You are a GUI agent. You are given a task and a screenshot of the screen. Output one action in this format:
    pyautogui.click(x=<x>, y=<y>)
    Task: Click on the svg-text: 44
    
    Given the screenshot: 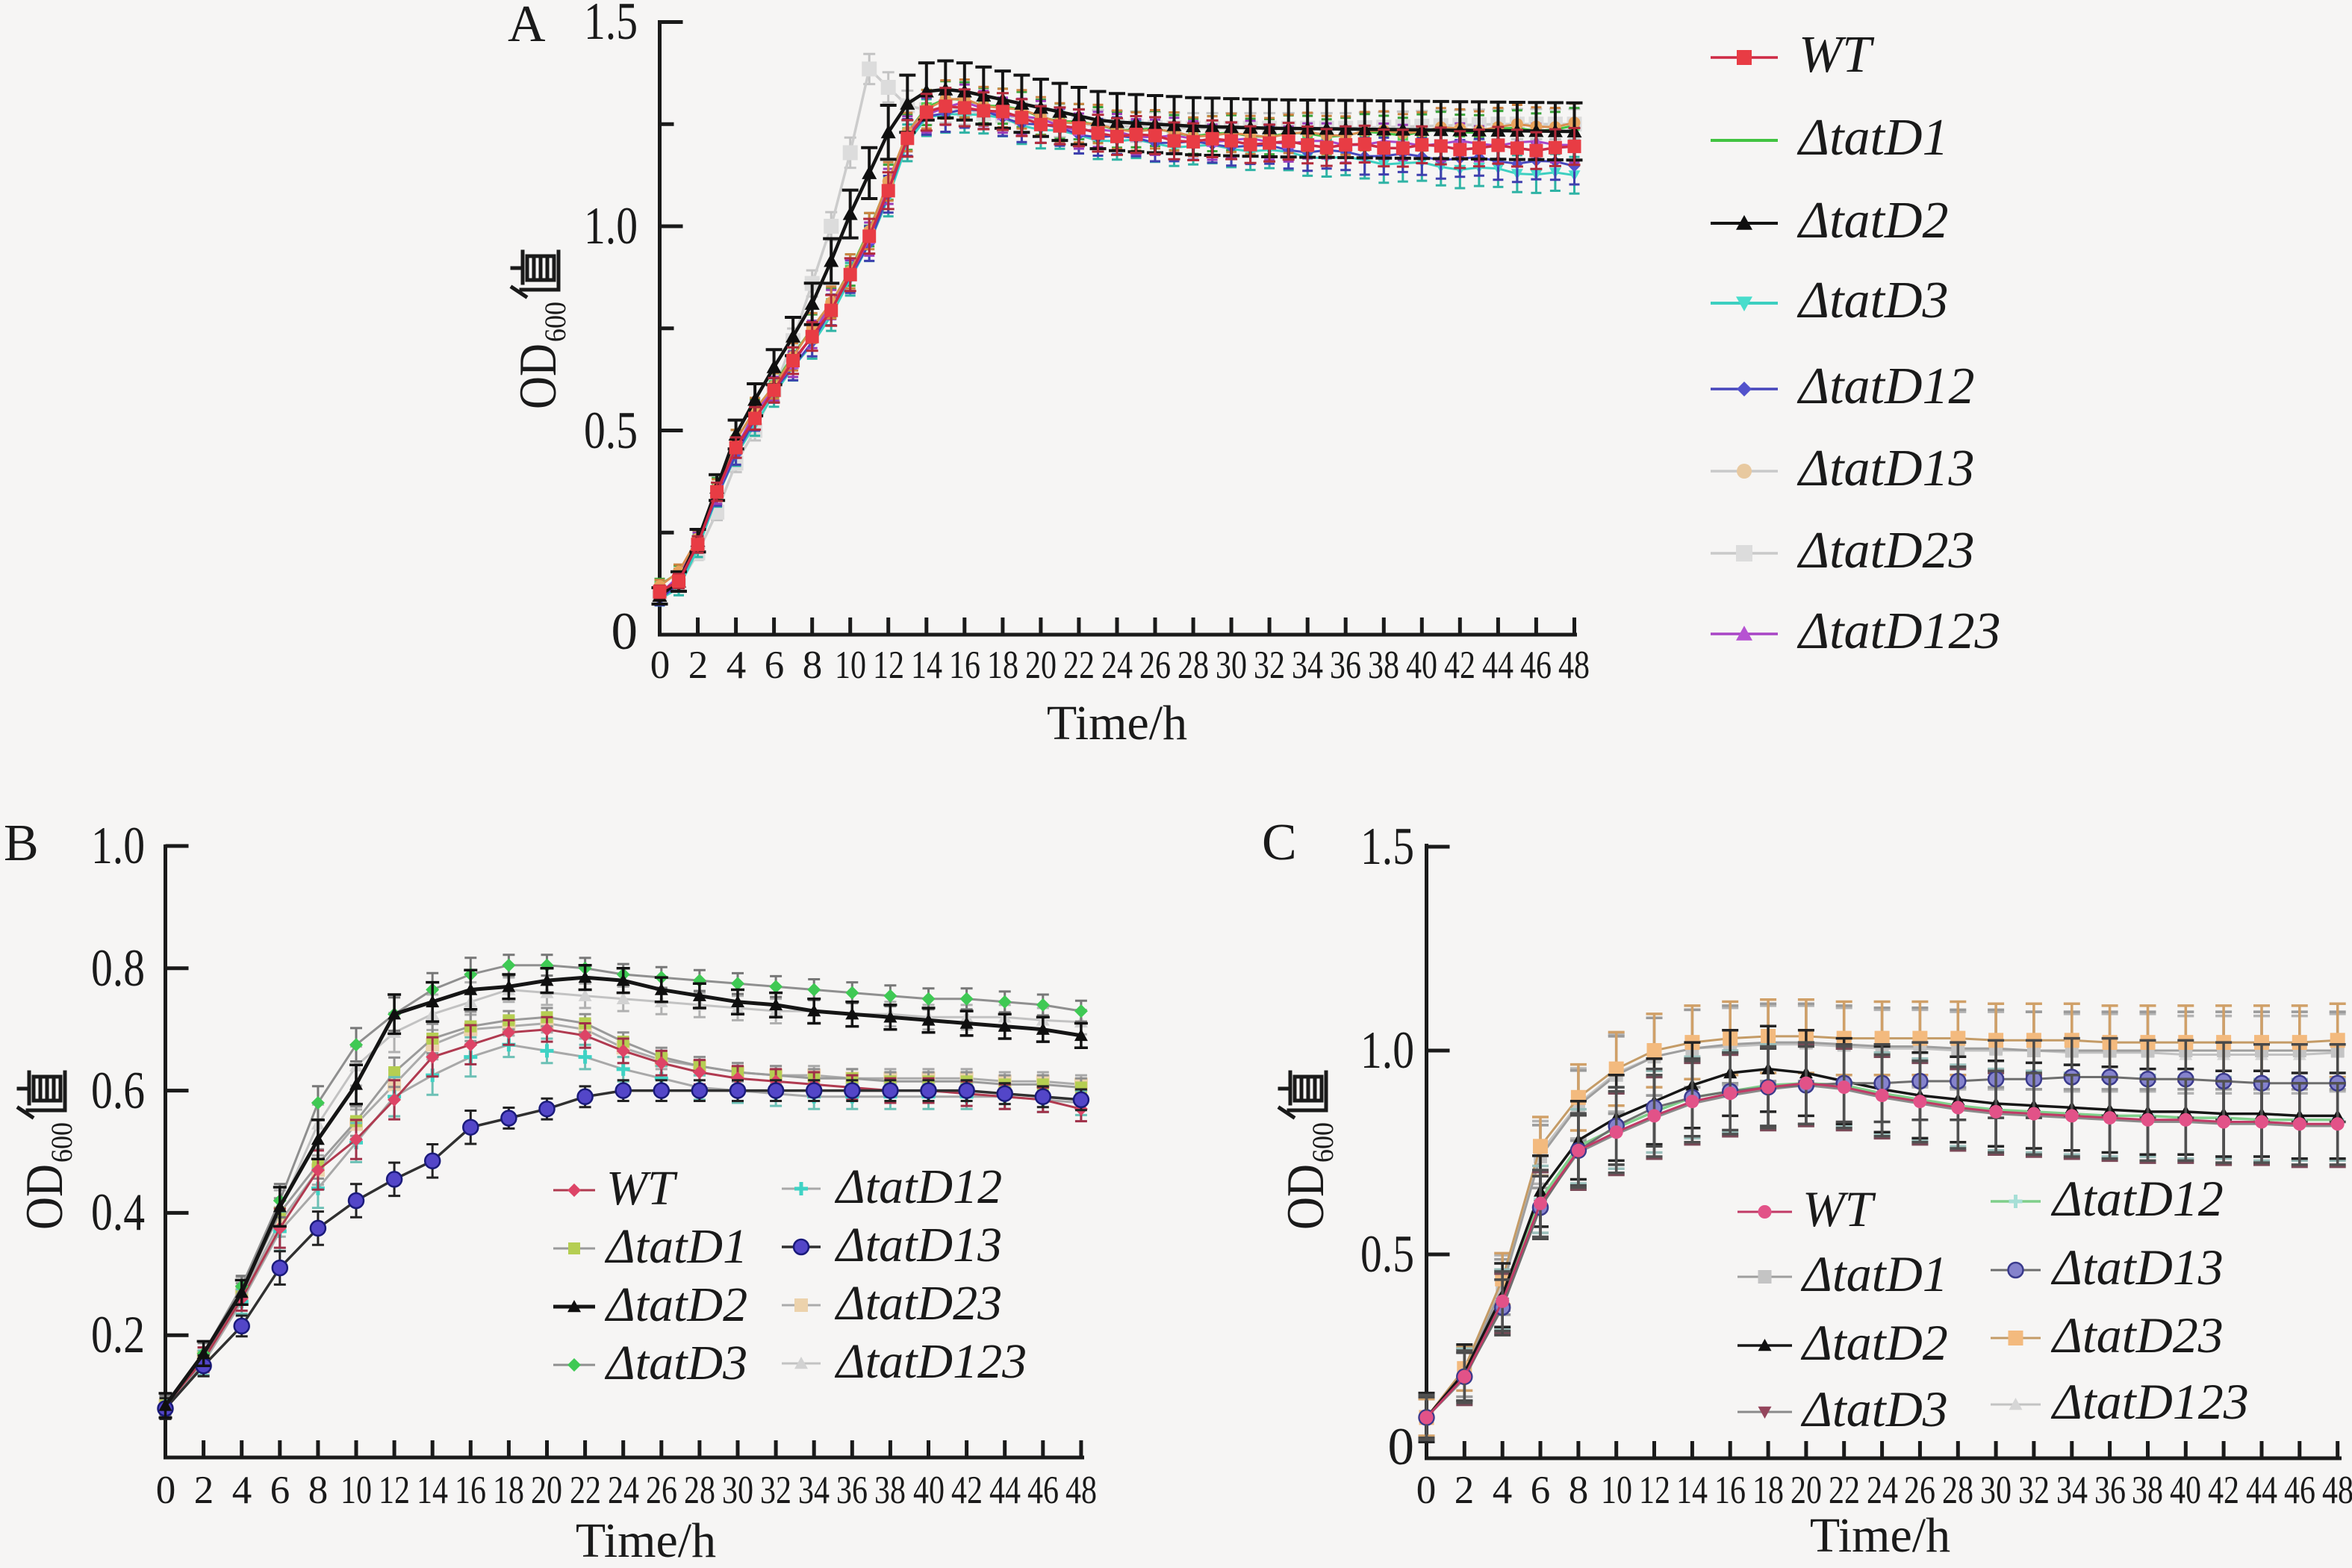 What is the action you would take?
    pyautogui.click(x=1005, y=1490)
    